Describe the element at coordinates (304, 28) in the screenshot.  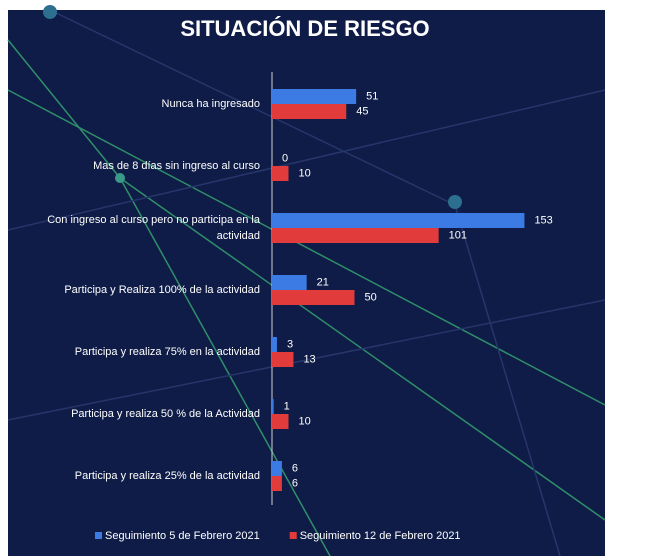
I see `chart-title: SITUACIÓN DE RIESGO` at that location.